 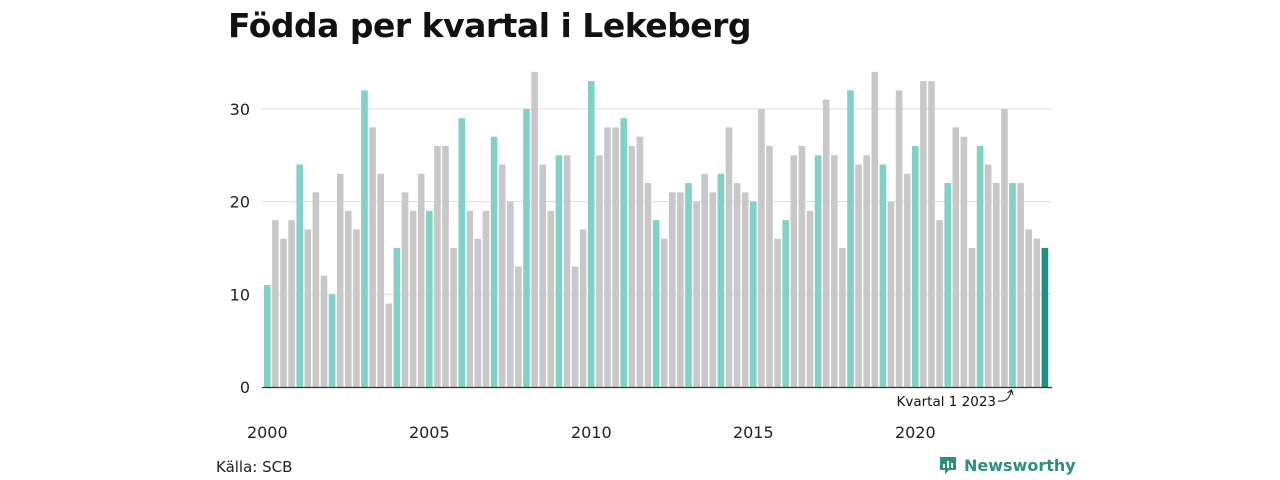 I want to click on y-tick-label: 20, so click(x=240, y=202).